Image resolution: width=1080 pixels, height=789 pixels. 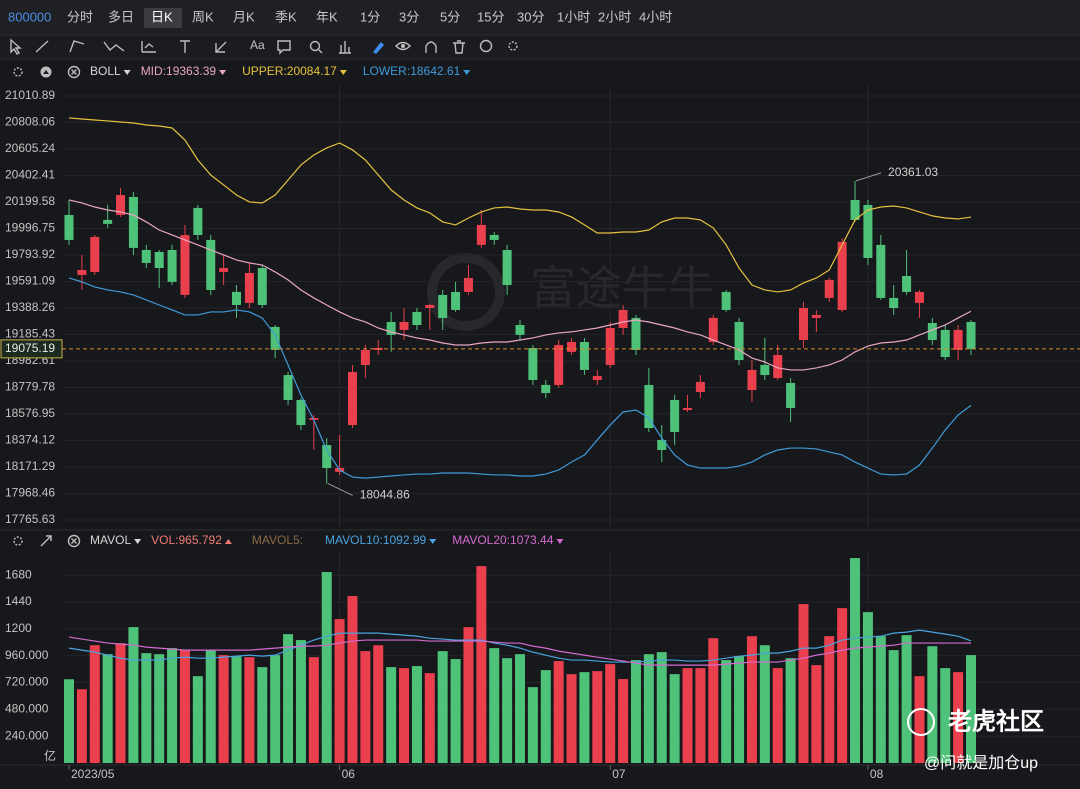 What do you see at coordinates (378, 48) in the screenshot?
I see `pen-tool` at bounding box center [378, 48].